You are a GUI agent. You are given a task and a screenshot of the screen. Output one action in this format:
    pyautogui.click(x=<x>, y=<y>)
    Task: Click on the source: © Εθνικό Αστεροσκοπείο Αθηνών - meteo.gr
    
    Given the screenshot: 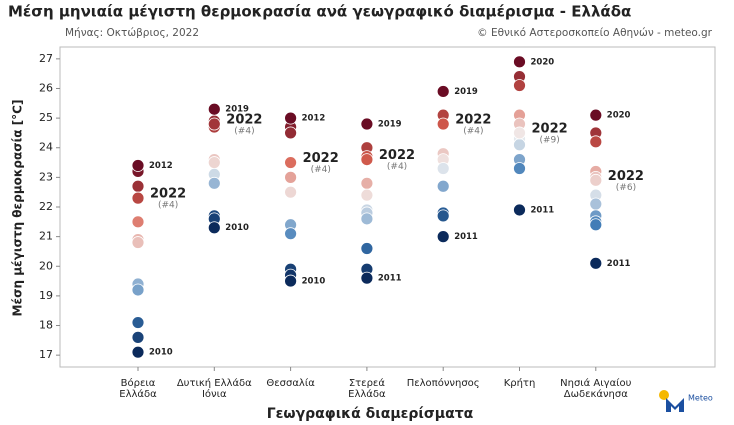 What is the action you would take?
    pyautogui.click(x=595, y=33)
    